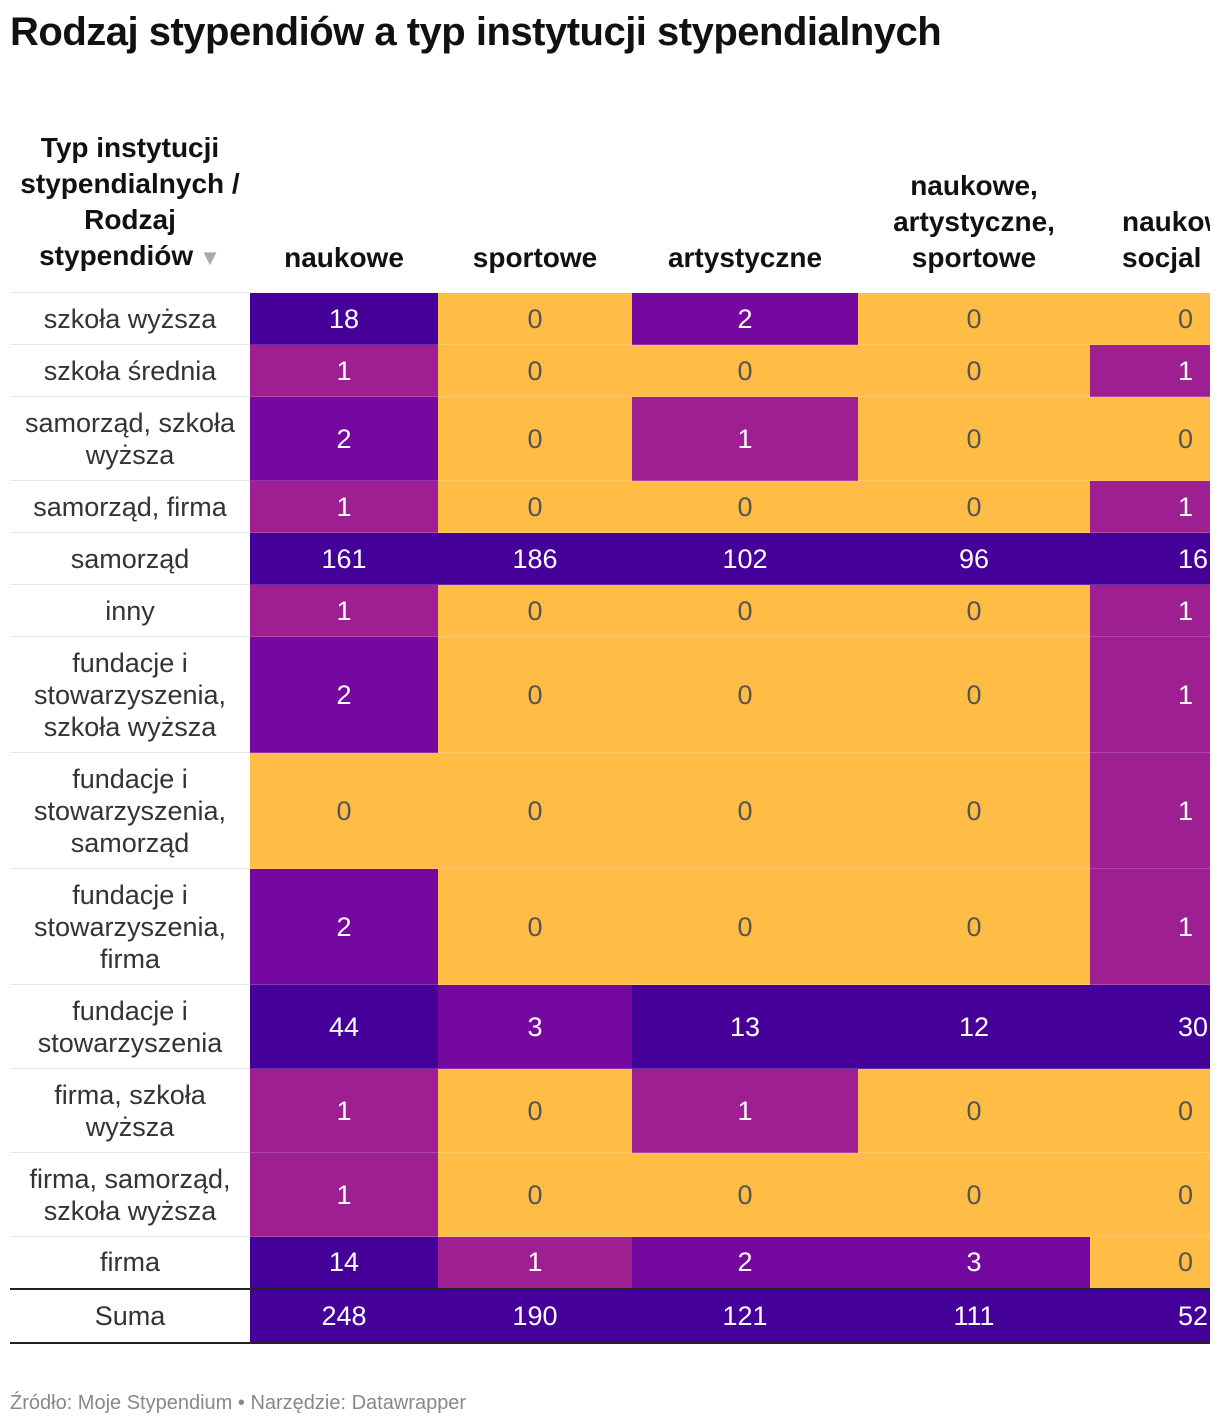  Describe the element at coordinates (974, 221) in the screenshot. I see `column-header: naukowe, artystyczne, sportowe` at that location.